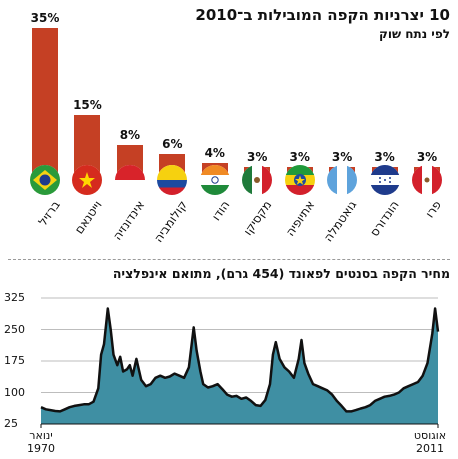  Describe the element at coordinates (342, 180) in the screenshot. I see `guatemala-flag-icon` at that location.